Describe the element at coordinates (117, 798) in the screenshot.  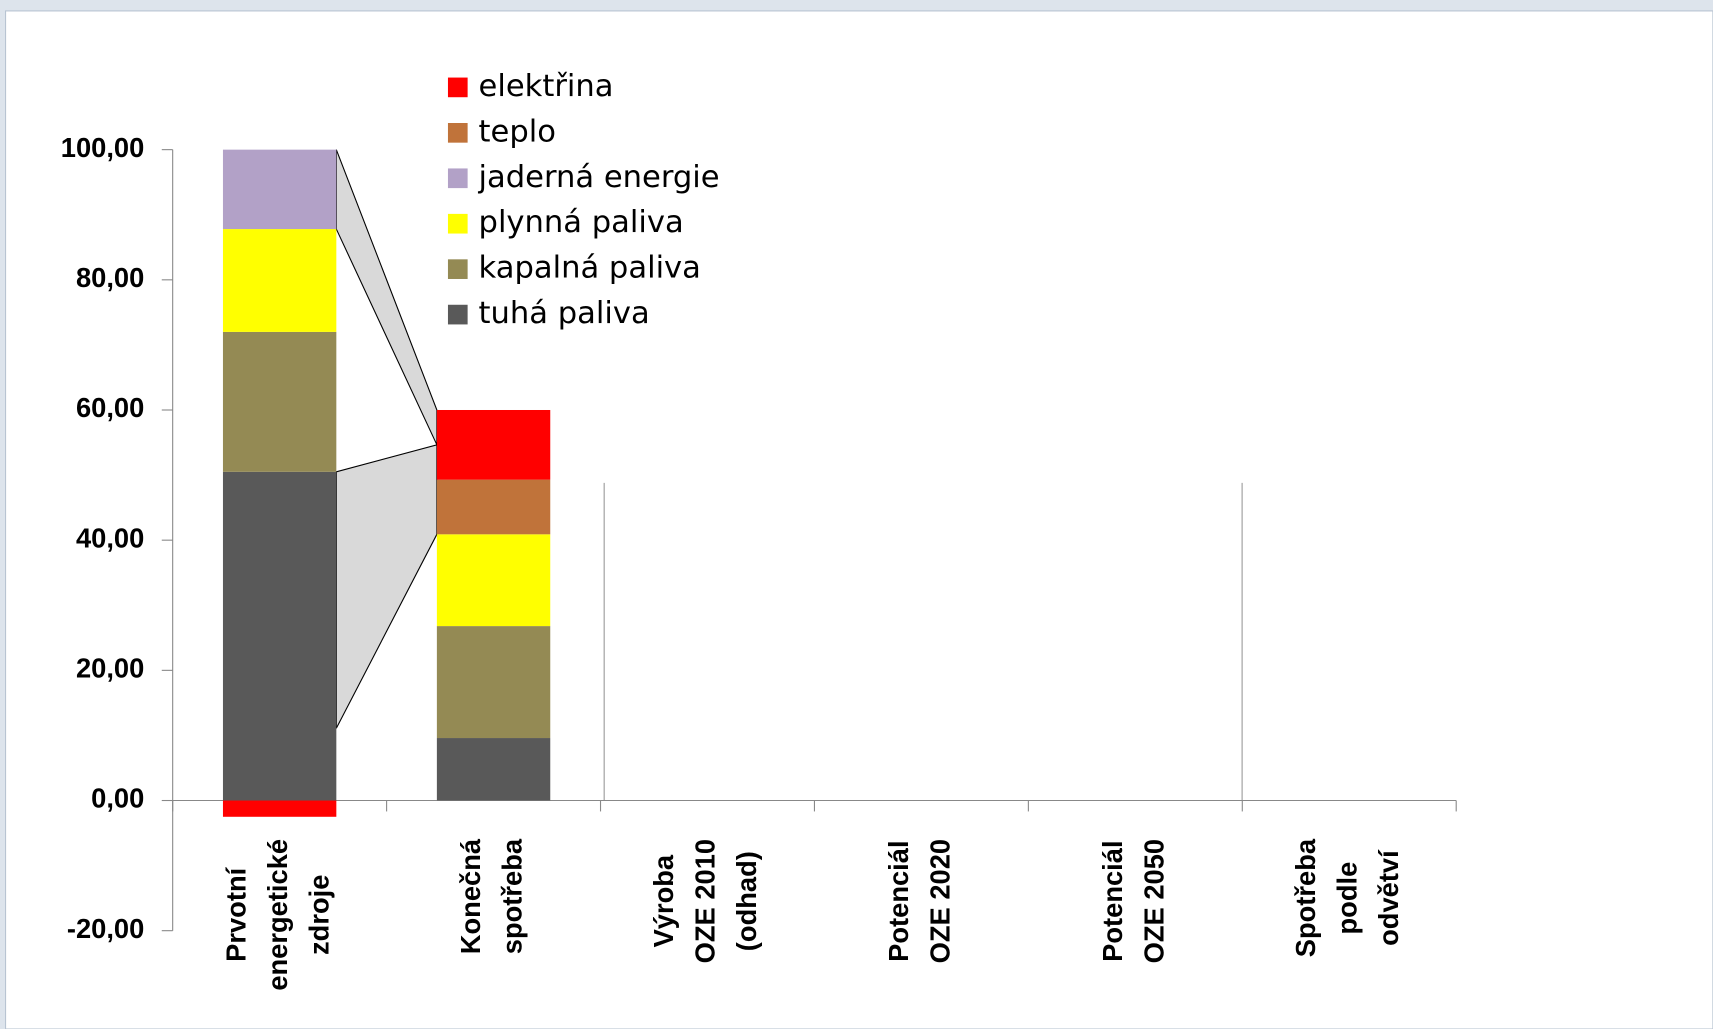
I see `y-tick-label: 0,00` at that location.